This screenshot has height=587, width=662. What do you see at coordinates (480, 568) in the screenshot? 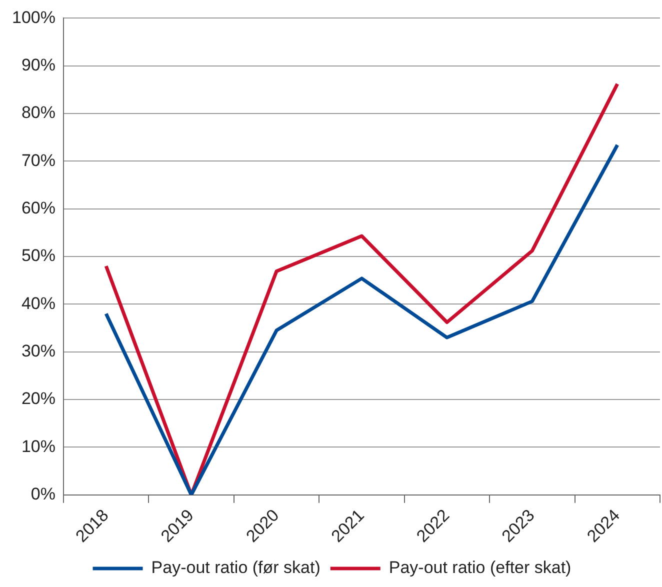
I see `legend-label: Pay-out ratio (efter skat)` at bounding box center [480, 568].